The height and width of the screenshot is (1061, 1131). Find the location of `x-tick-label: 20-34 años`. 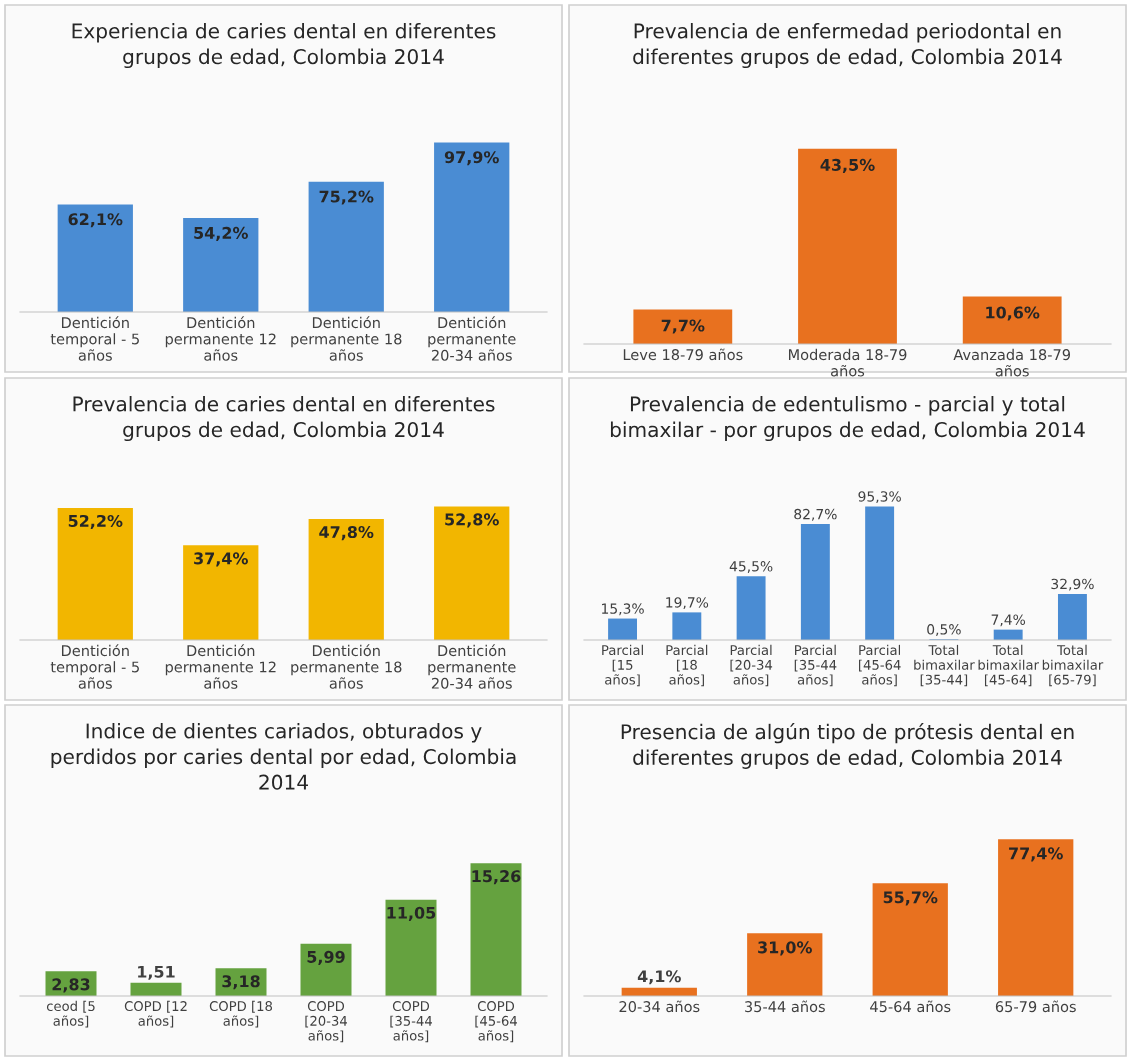

x-tick-label: 20-34 años is located at coordinates (659, 1006).